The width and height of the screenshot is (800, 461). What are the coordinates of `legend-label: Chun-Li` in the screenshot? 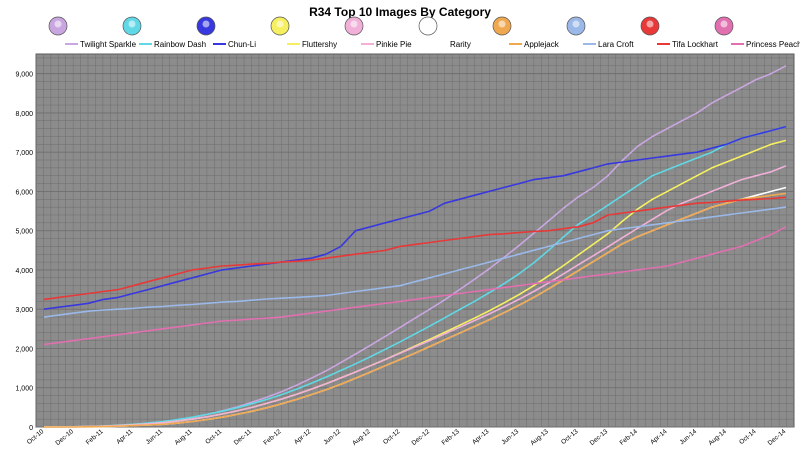 It's located at (242, 44).